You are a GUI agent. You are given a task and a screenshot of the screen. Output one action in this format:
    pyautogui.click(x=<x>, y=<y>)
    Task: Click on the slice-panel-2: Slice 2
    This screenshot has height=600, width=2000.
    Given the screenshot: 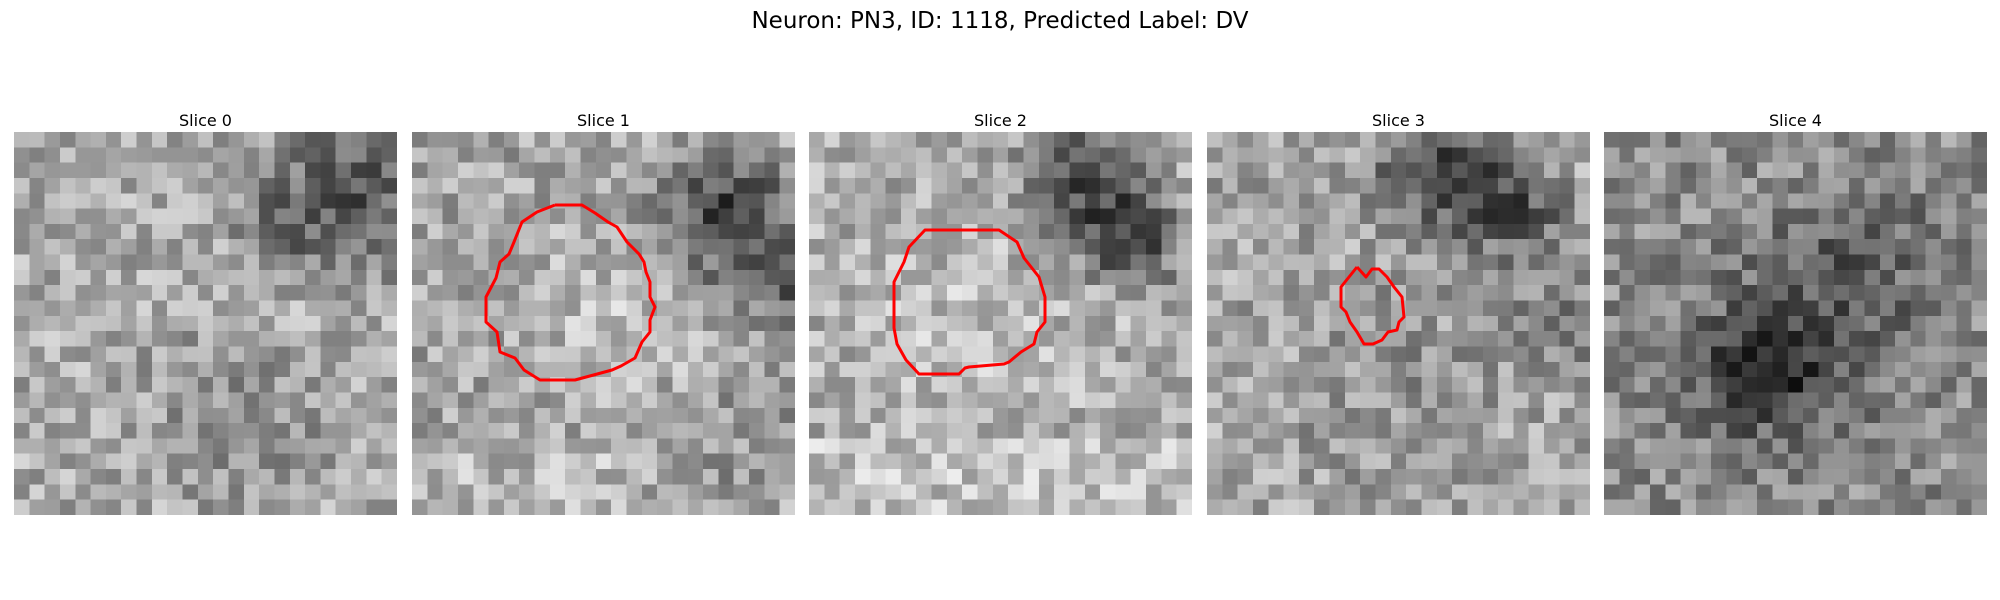 What is the action you would take?
    pyautogui.click(x=1000, y=312)
    